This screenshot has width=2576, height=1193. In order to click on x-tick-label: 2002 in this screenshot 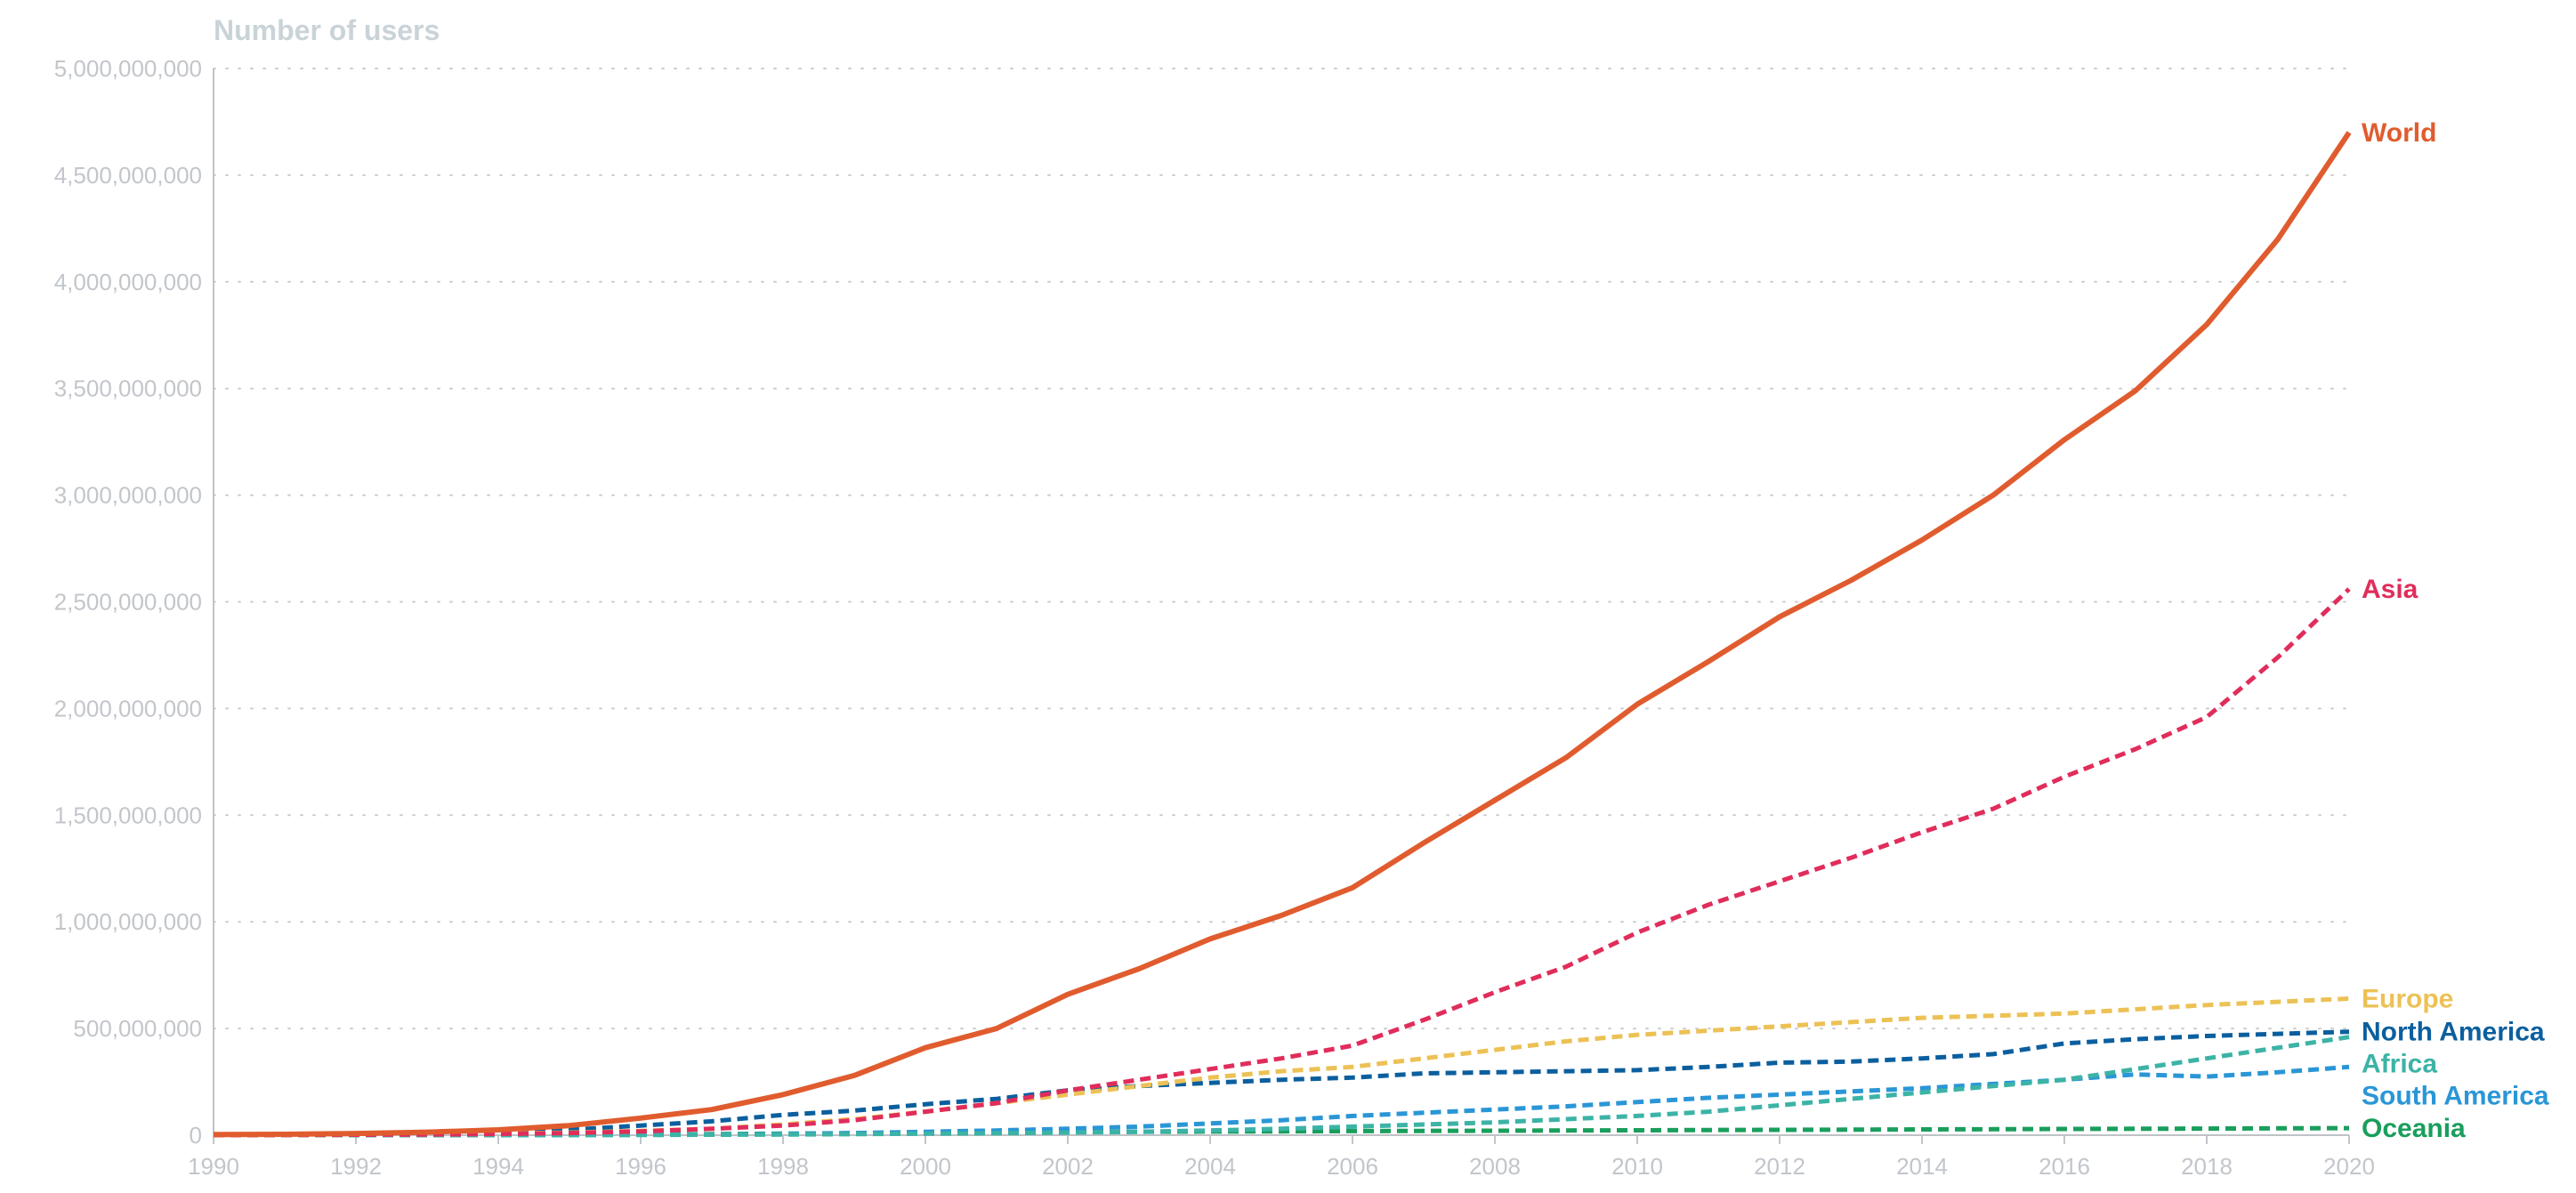, I will do `click(1068, 1167)`.